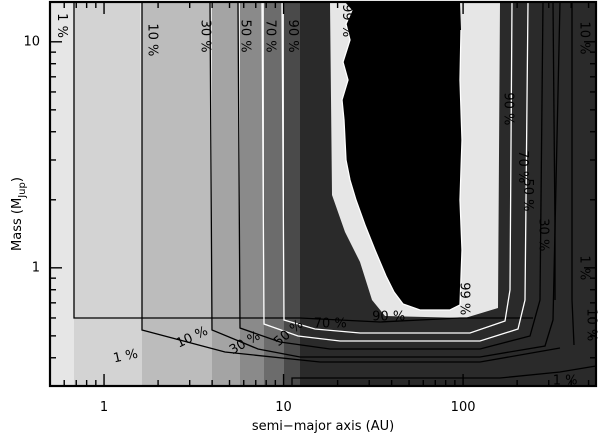 The height and width of the screenshot is (439, 600). Describe the element at coordinates (573, 174) in the screenshot. I see `contour-line-10pct-right` at that location.